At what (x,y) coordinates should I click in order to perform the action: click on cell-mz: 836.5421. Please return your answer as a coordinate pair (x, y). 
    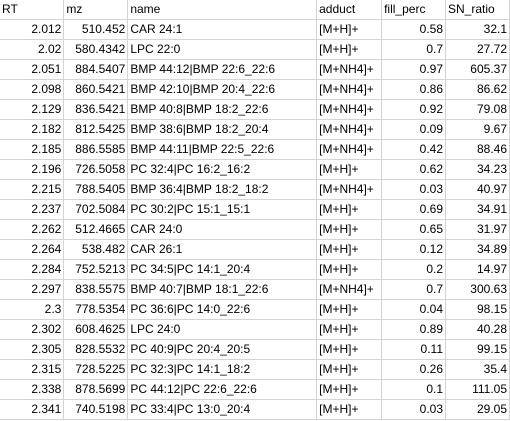
    Looking at the image, I should click on (96, 109).